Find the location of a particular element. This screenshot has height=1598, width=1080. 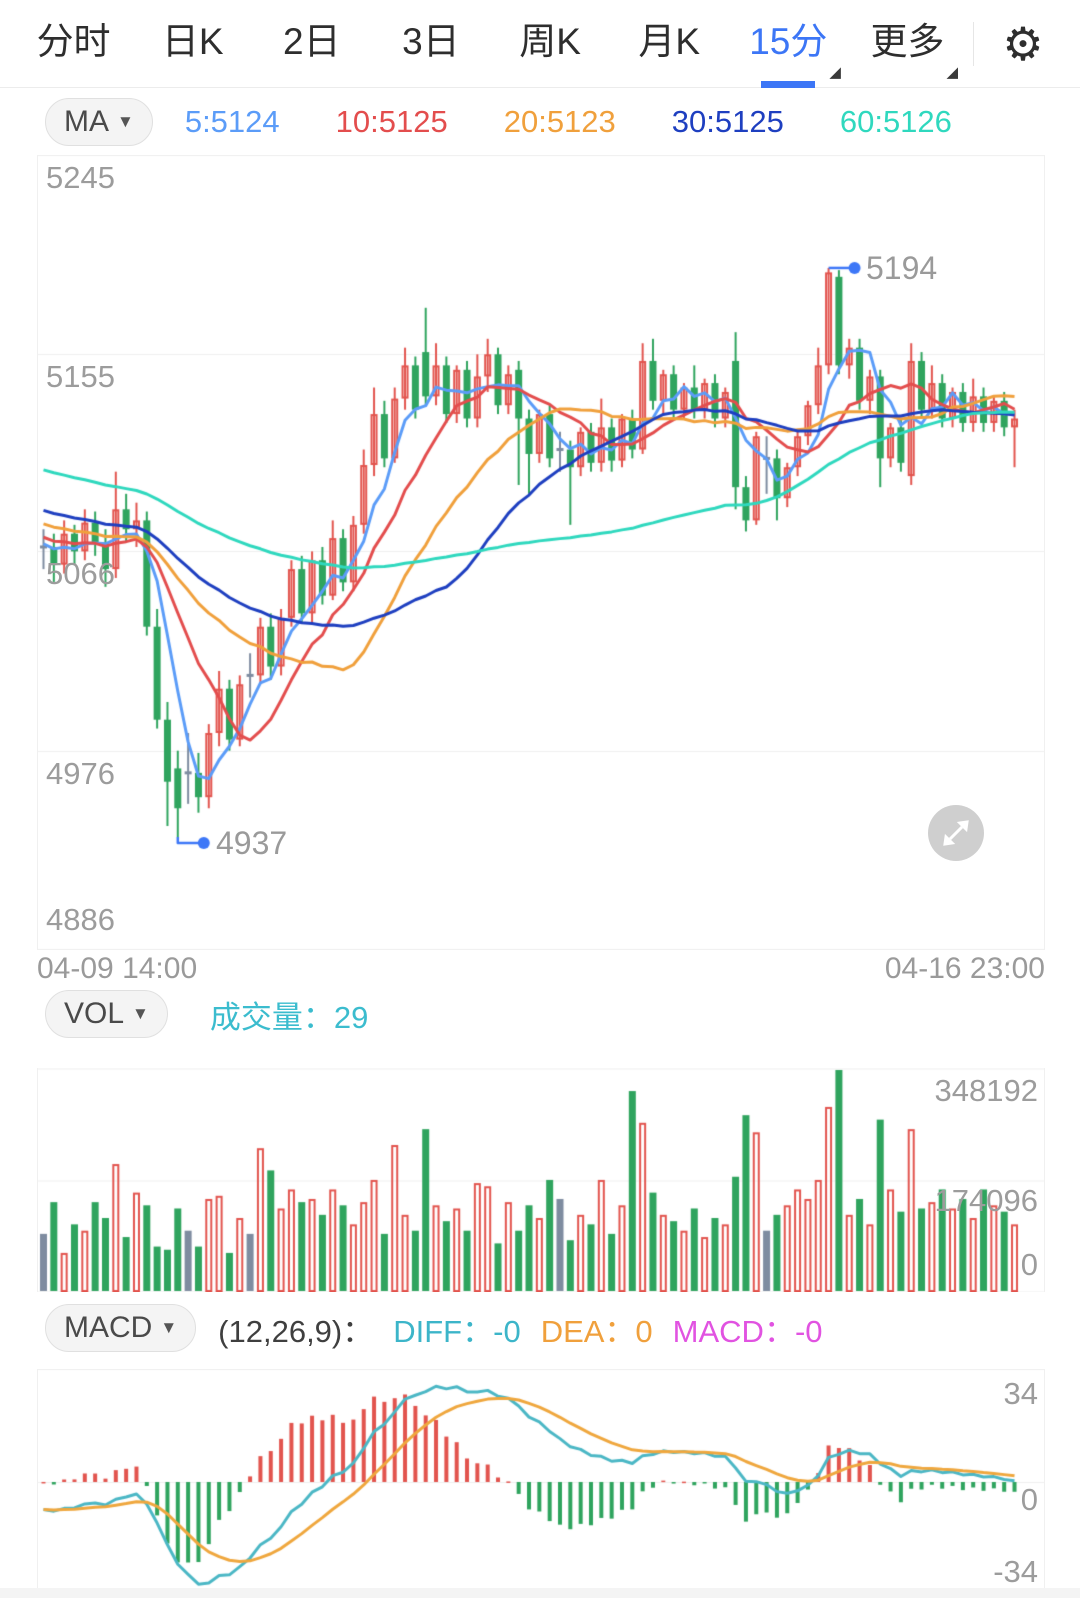

volume-value-label: 成交量：29 is located at coordinates (289, 1017).